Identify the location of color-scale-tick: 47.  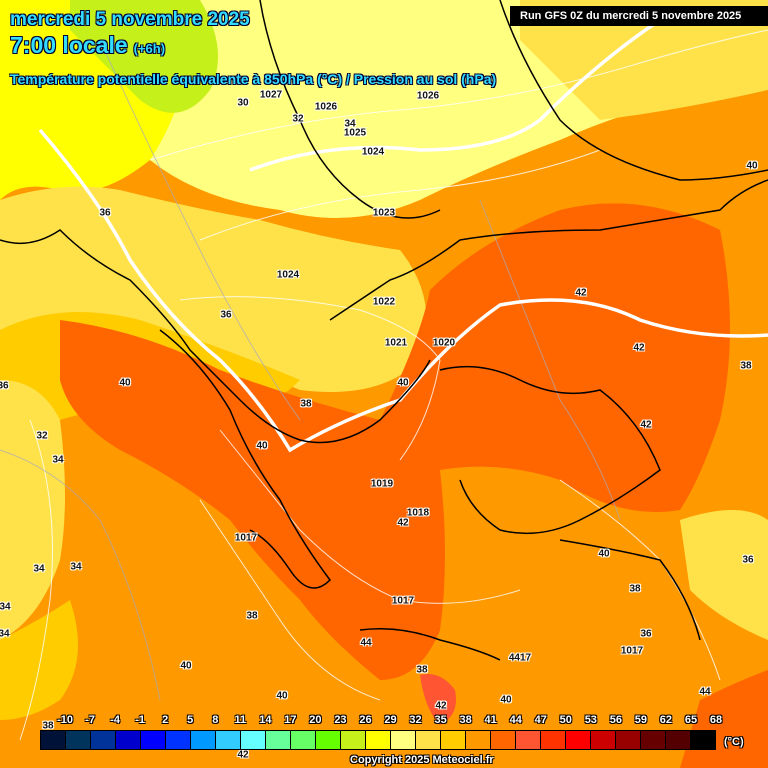
(540, 720).